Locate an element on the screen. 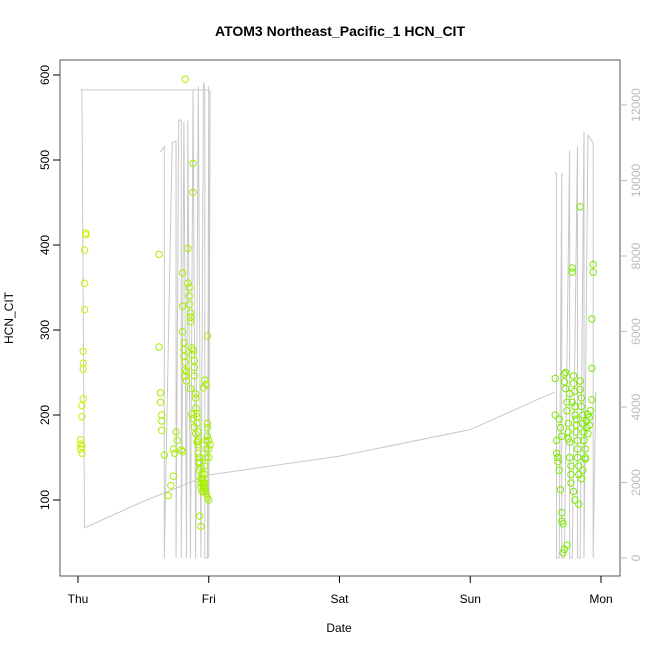 The width and height of the screenshot is (650, 650). x-tick-label-mon: Mon is located at coordinates (600, 599).